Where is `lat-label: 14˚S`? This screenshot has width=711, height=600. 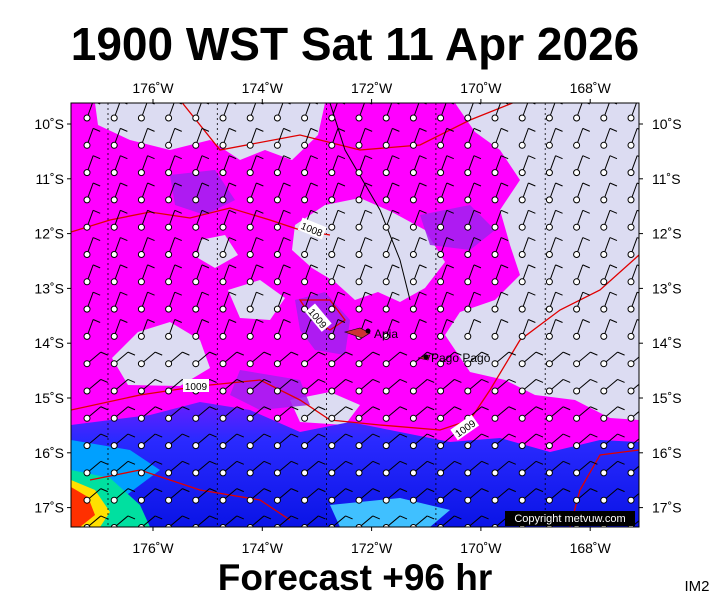
lat-label: 14˚S is located at coordinates (49, 343).